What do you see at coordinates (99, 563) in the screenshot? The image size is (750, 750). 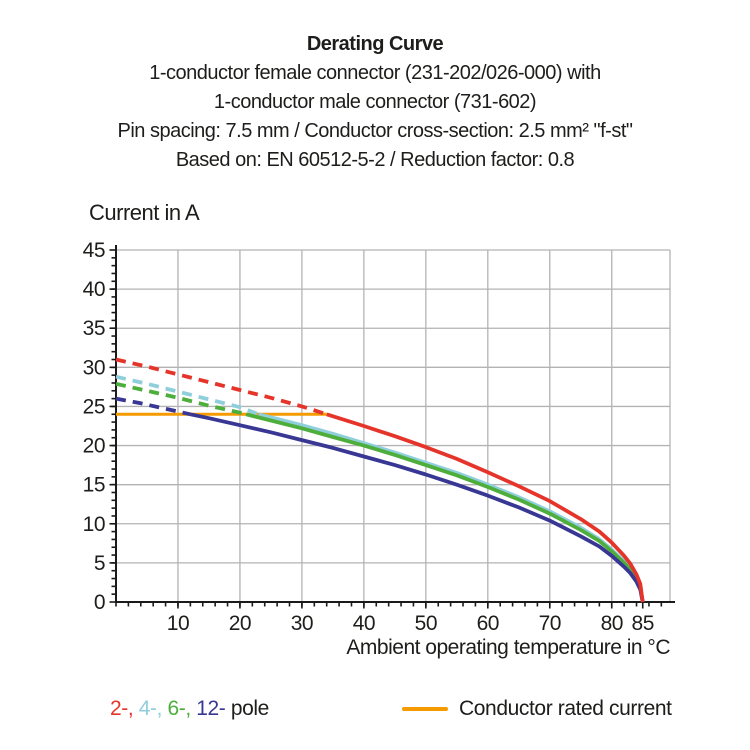 I see `y-tick-label: 5` at bounding box center [99, 563].